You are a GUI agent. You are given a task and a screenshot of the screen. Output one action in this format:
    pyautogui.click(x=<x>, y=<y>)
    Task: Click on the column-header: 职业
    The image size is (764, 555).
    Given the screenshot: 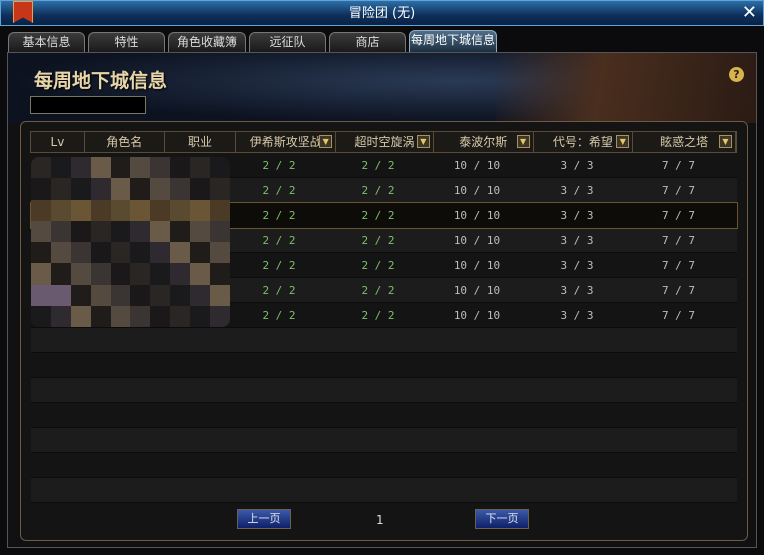 What is the action you would take?
    pyautogui.click(x=201, y=142)
    